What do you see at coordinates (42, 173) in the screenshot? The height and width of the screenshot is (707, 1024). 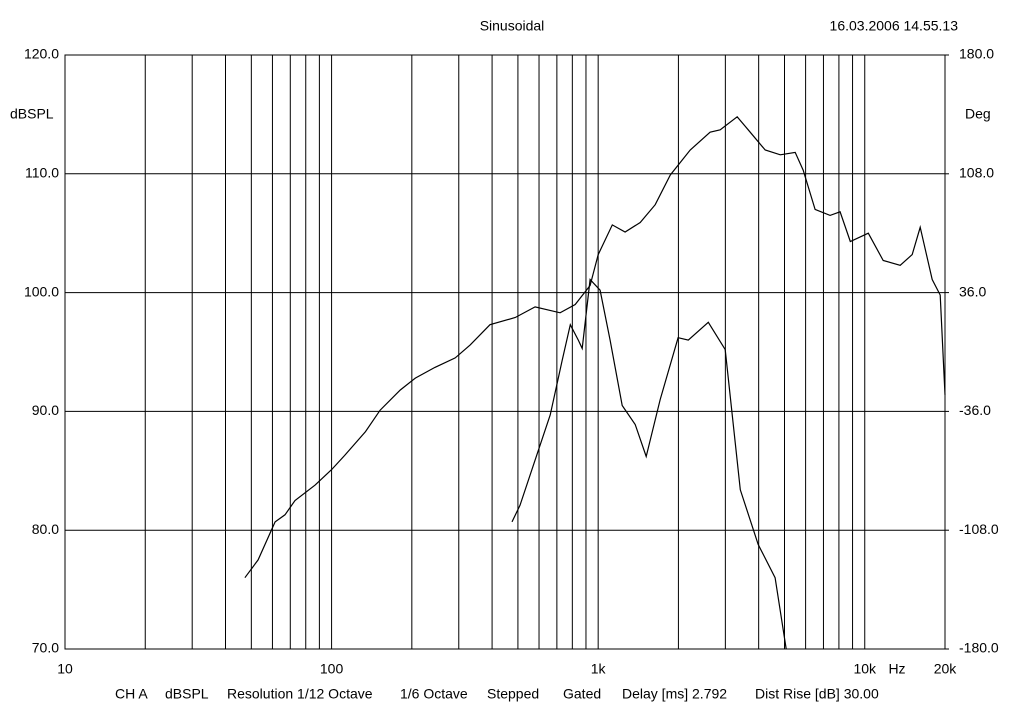 I see `y-tick-label: 110.0` at bounding box center [42, 173].